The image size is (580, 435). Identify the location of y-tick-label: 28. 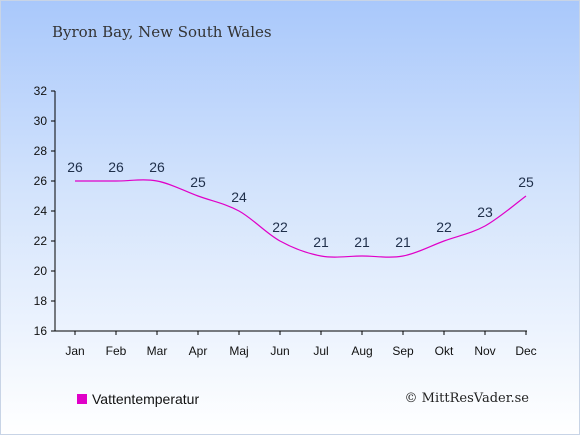
(41, 151).